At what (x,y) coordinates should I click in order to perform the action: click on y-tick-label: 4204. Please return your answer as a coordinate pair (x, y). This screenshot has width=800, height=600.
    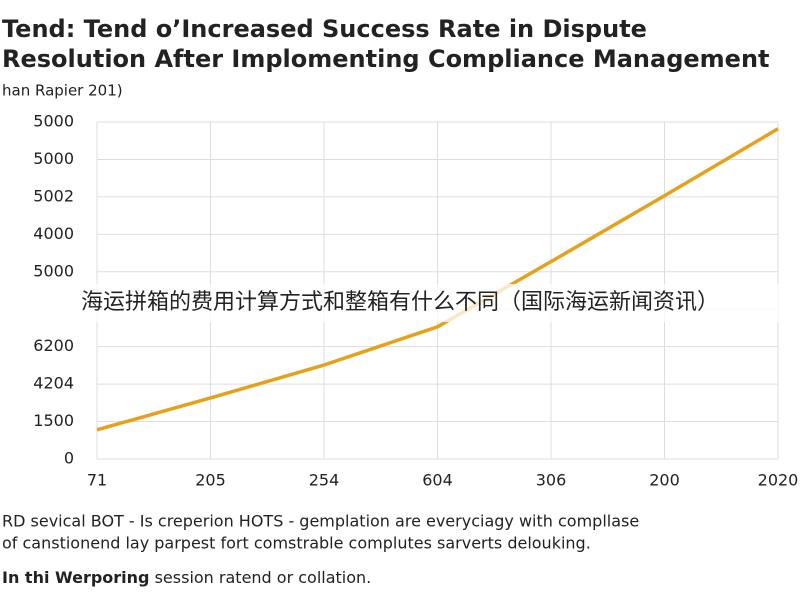
    Looking at the image, I should click on (53, 383).